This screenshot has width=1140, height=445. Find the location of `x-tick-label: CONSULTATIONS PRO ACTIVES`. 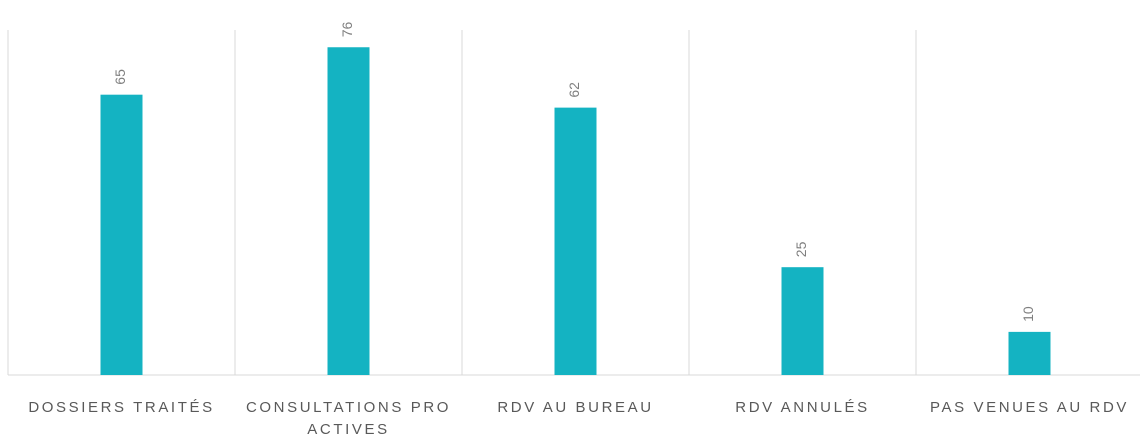

x-tick-label: CONSULTATIONS PRO ACTIVES is located at coordinates (348, 418).